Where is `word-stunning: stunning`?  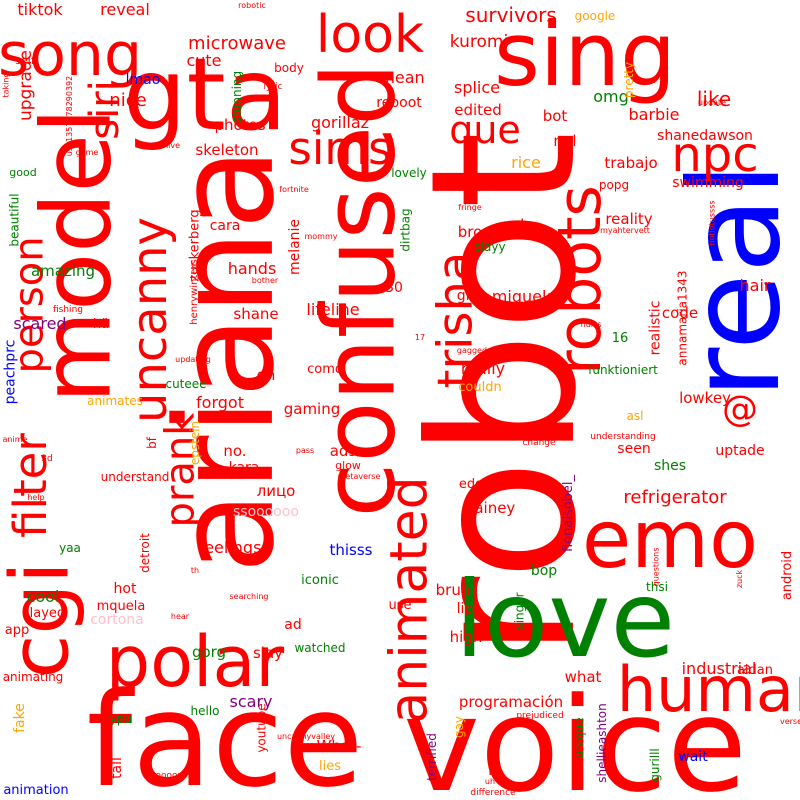 word-stunning: stunning is located at coordinates (237, 97).